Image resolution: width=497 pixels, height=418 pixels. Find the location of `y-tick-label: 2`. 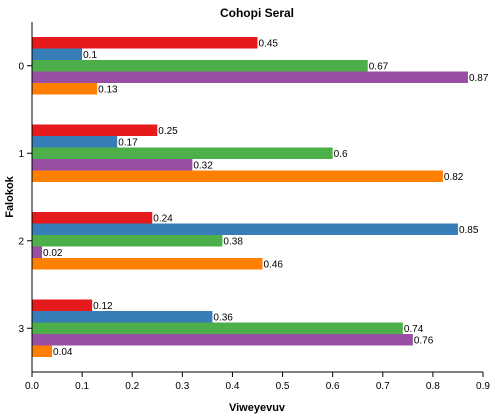

y-tick-label: 2 is located at coordinates (21, 241).